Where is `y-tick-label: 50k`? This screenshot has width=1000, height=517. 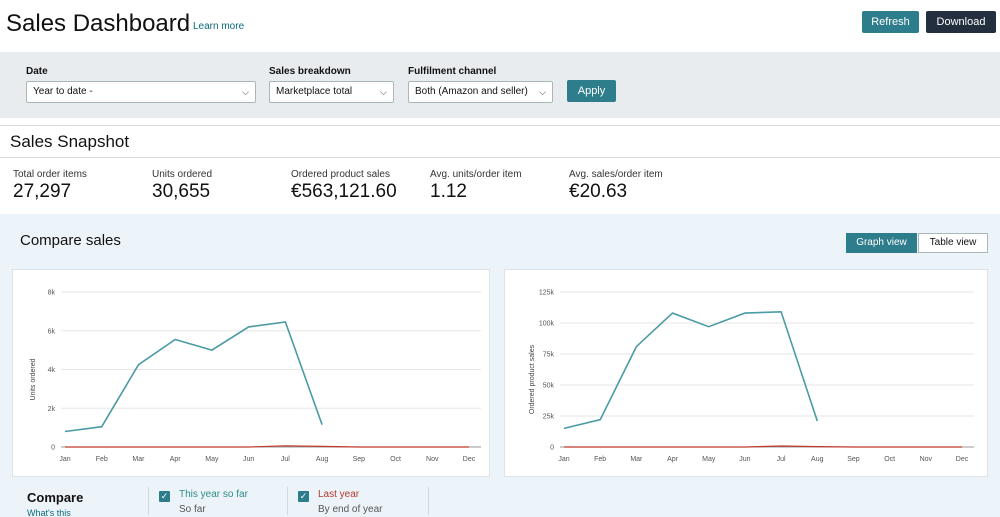 y-tick-label: 50k is located at coordinates (549, 386).